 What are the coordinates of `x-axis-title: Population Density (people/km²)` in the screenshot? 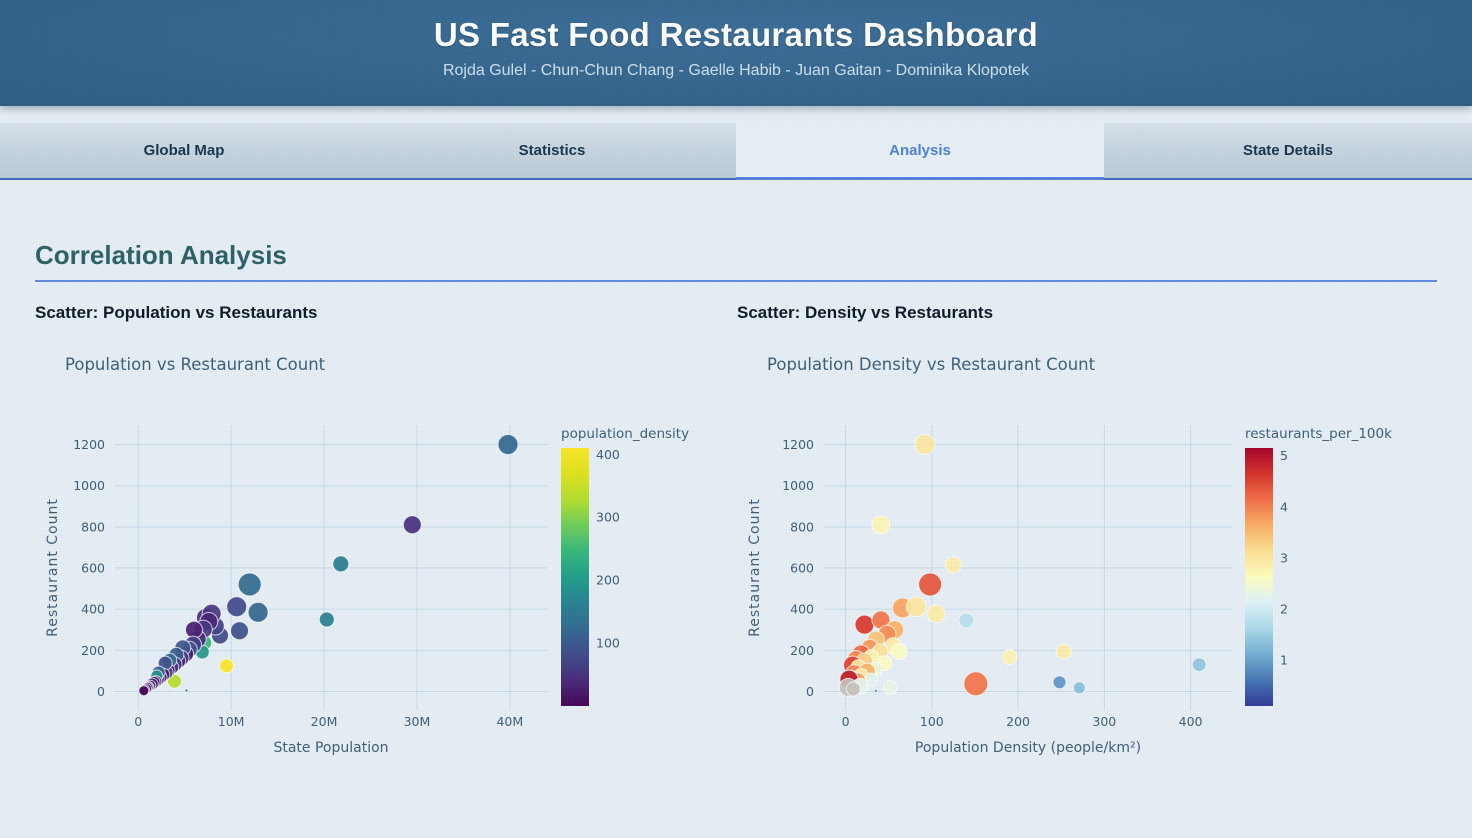 It's located at (1028, 748).